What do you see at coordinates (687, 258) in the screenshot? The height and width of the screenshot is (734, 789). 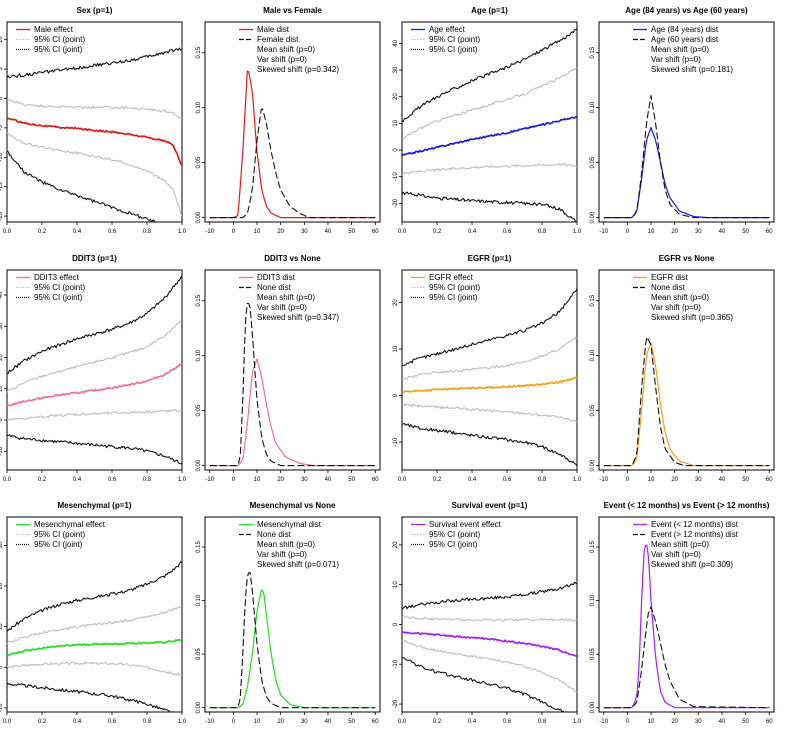 I see `chart-title: EGFR vs None` at bounding box center [687, 258].